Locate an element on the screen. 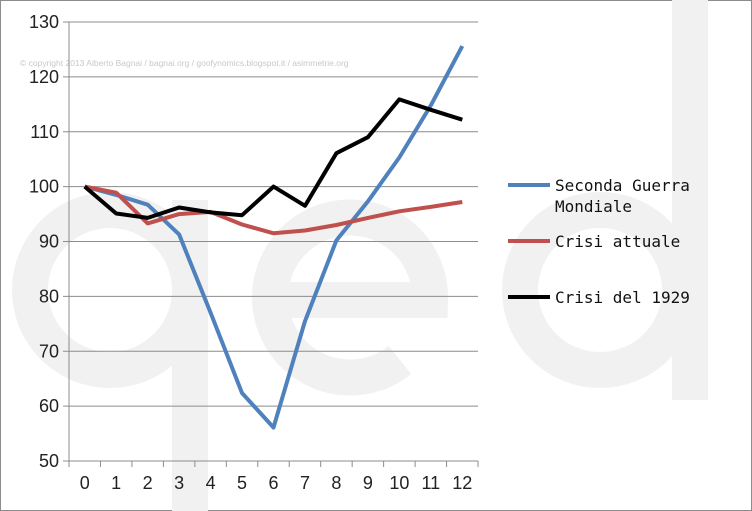 The width and height of the screenshot is (752, 511). x-tick-label: 1 is located at coordinates (116, 483).